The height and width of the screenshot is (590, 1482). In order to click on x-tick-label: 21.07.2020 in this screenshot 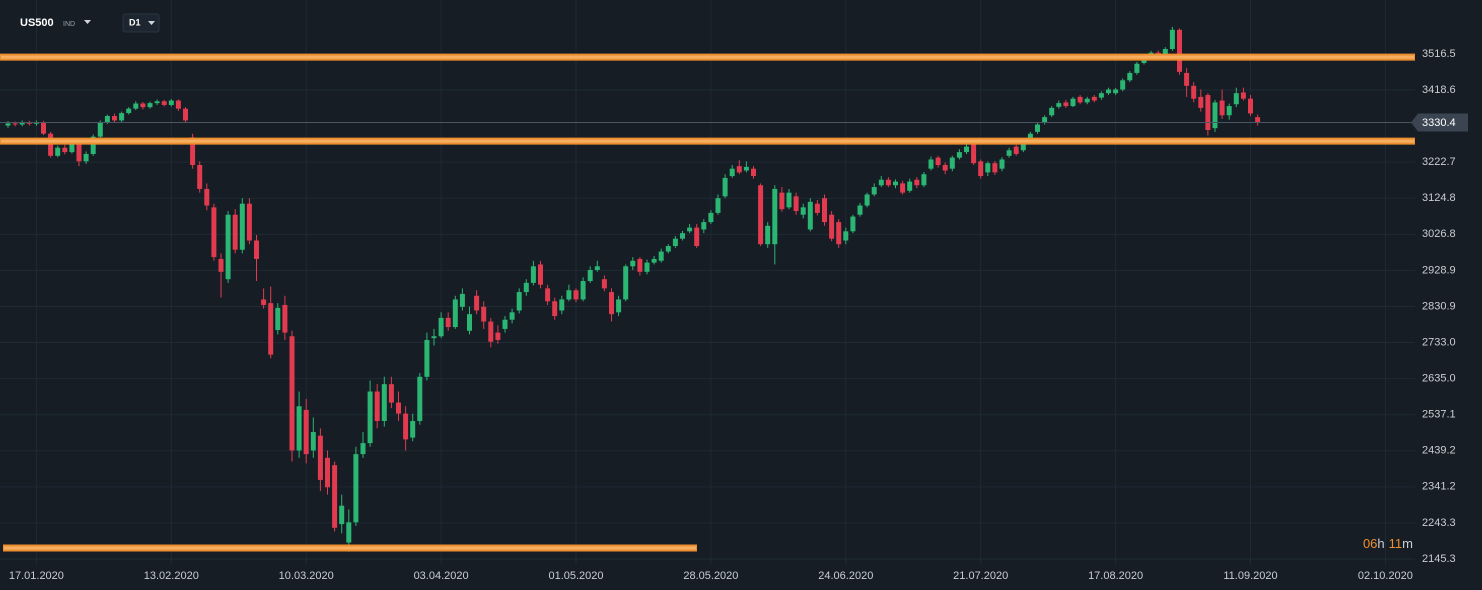, I will do `click(980, 576)`.